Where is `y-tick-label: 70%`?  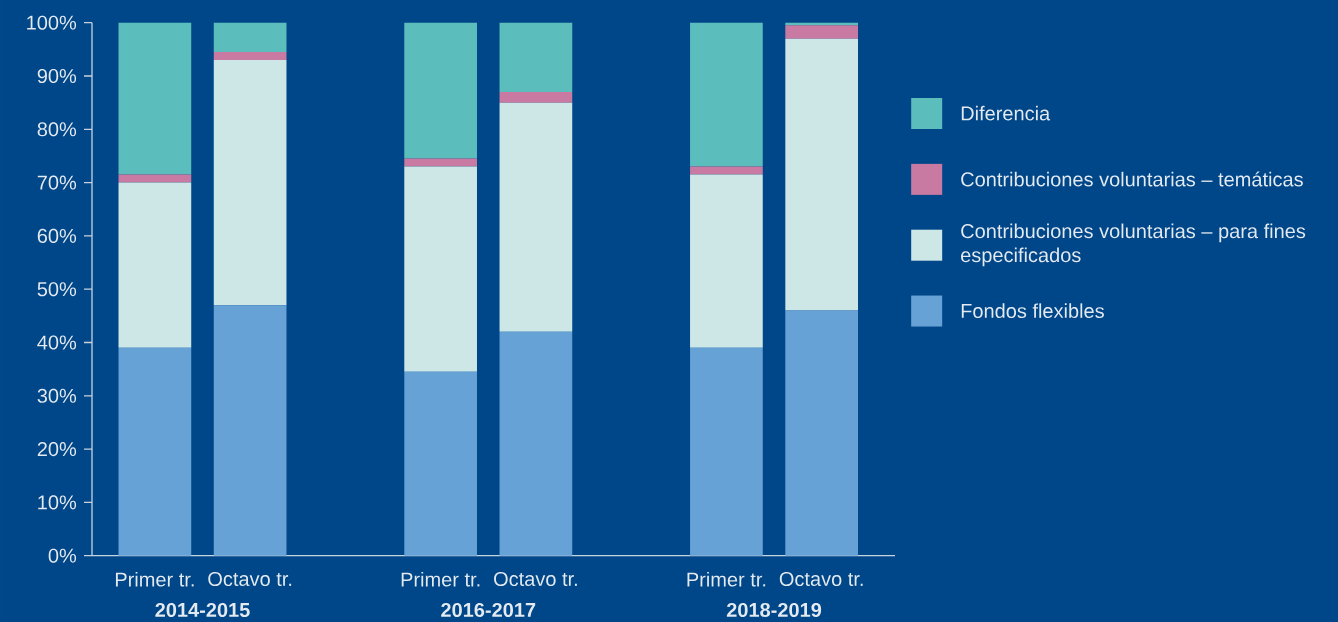 y-tick-label: 70% is located at coordinates (57, 182).